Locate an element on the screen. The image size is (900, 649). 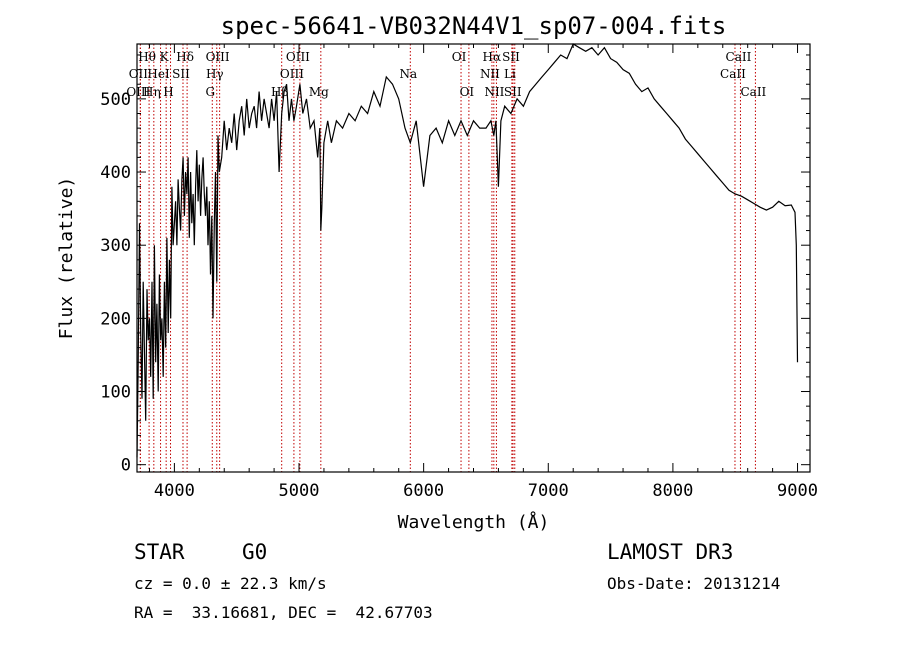
survey-label: LAMOST DR3 is located at coordinates (670, 552).